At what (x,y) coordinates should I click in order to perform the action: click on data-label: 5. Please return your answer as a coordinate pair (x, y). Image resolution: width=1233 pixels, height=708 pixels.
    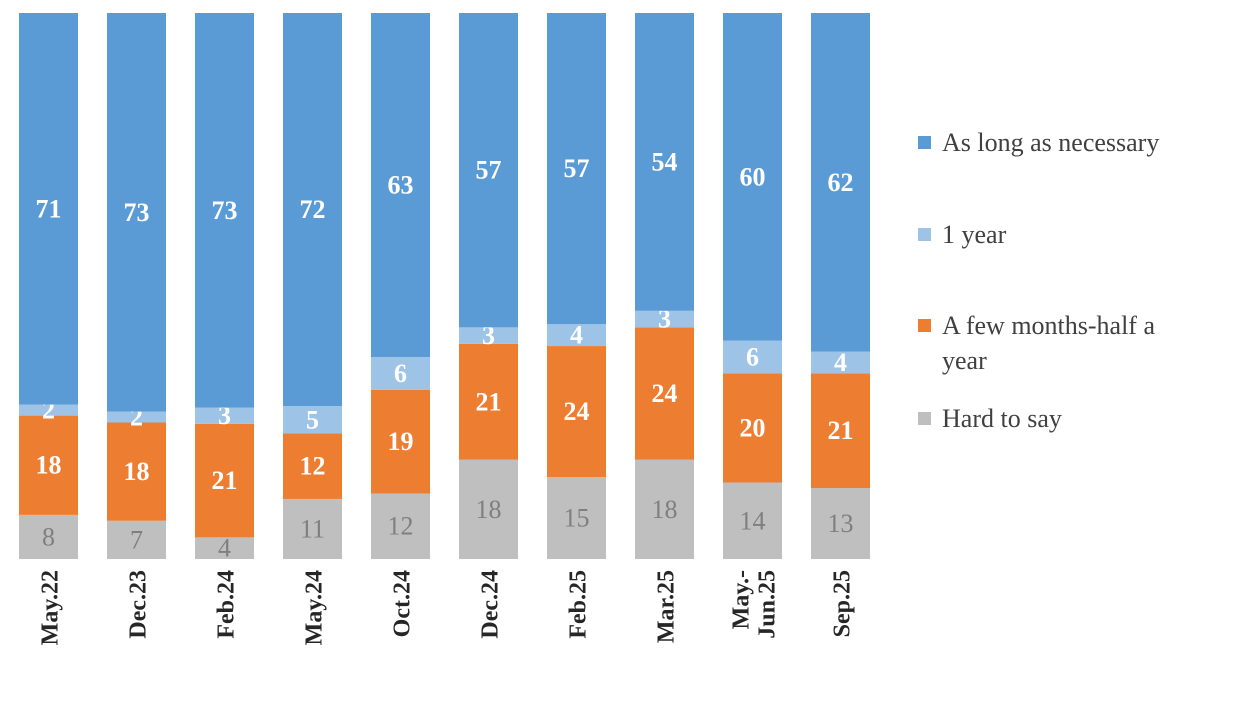
    Looking at the image, I should click on (312, 419).